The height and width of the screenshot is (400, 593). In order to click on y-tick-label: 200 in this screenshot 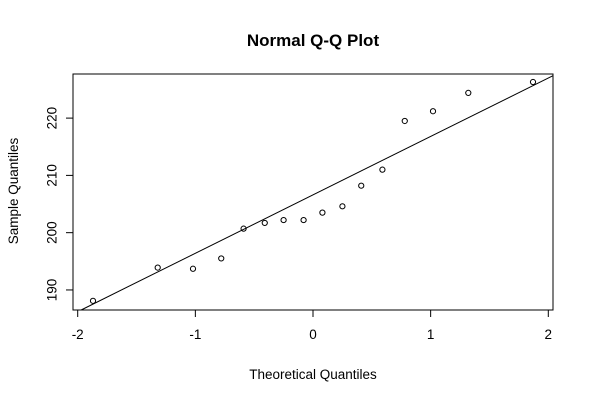, I will do `click(52, 232)`.